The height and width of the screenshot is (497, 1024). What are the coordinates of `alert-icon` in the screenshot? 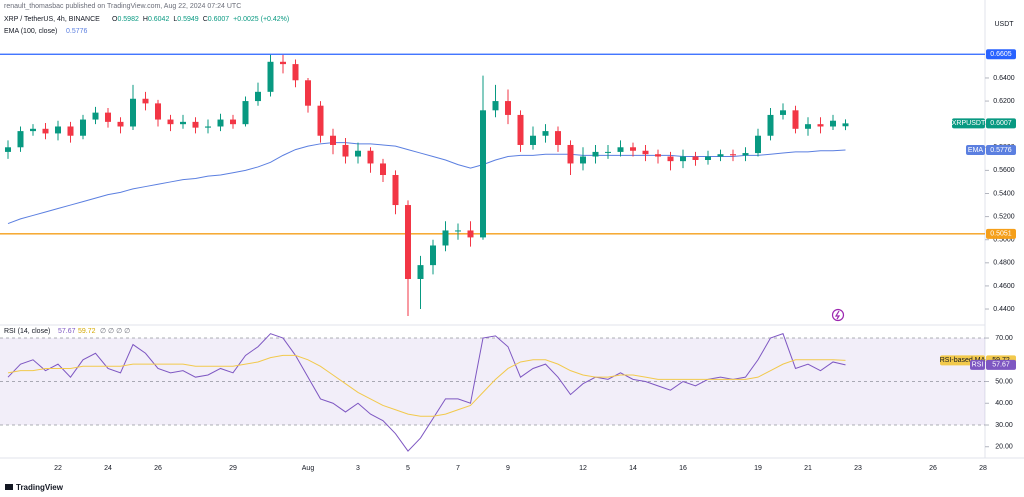 It's located at (838, 315).